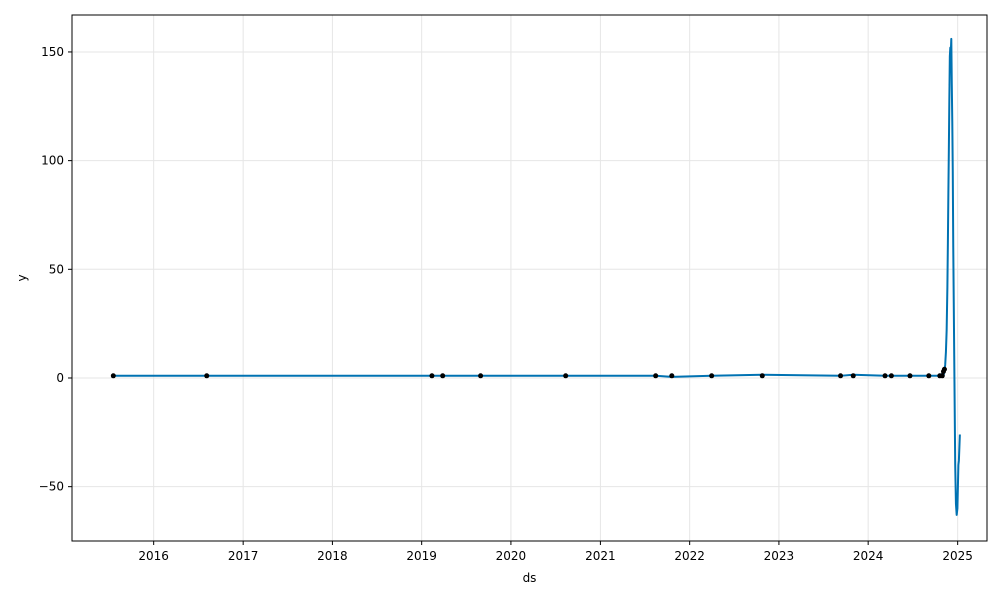  What do you see at coordinates (332, 556) in the screenshot?
I see `x-tick-label: 2018` at bounding box center [332, 556].